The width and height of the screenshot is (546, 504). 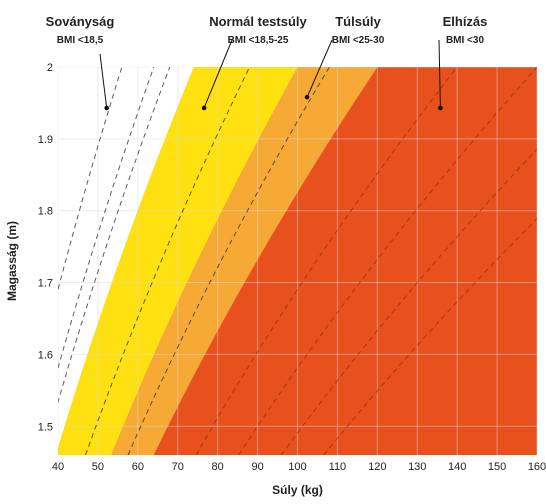 I want to click on category-name: Normál testsúly, so click(x=258, y=21).